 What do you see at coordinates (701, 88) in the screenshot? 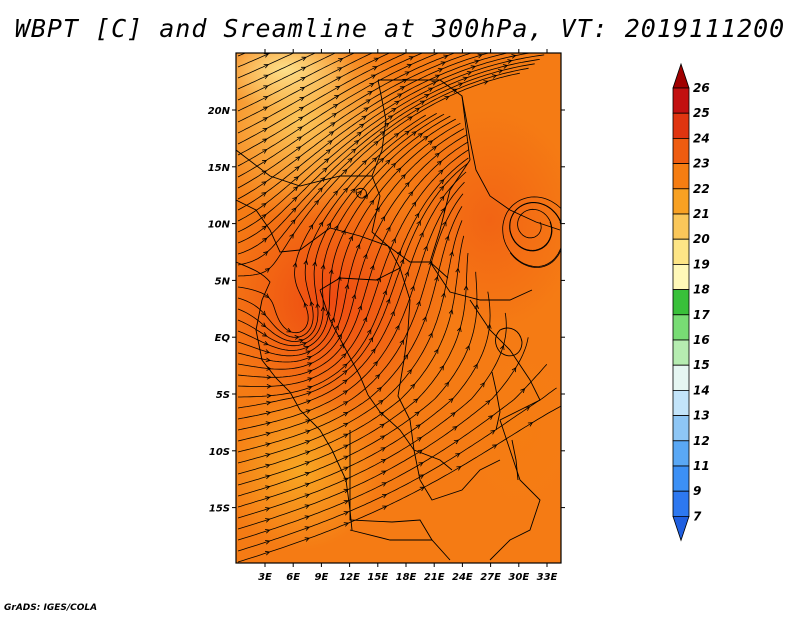
I see `colorbar-label: 26` at bounding box center [701, 88].